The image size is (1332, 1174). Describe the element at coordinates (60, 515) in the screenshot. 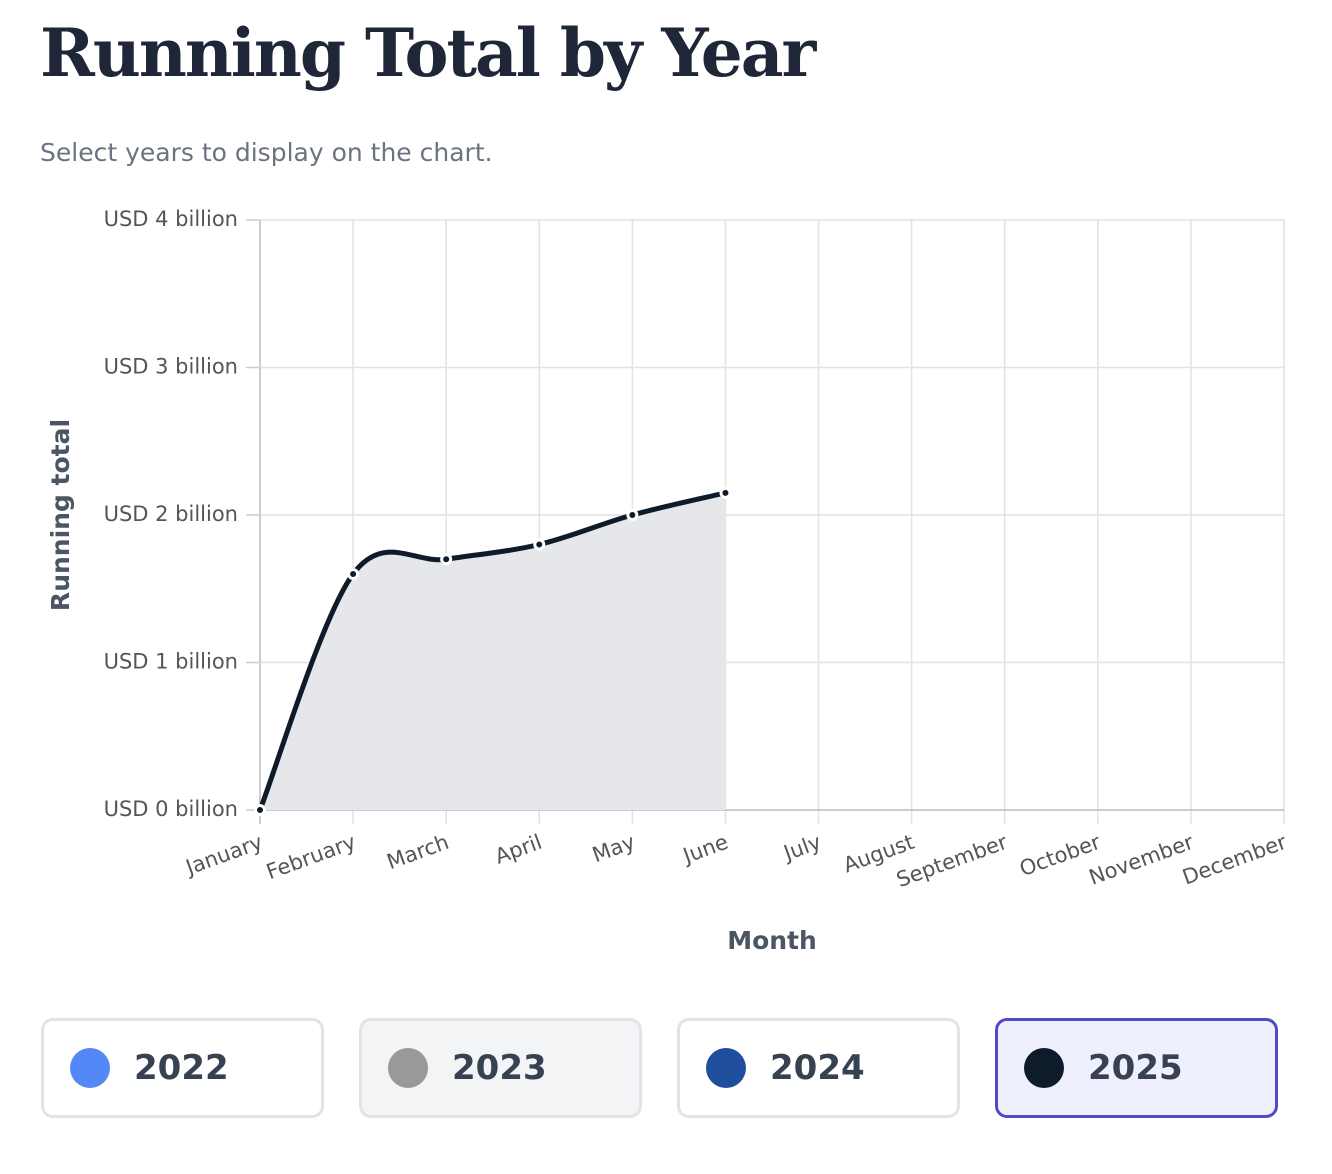

I see `y-axis-title: Running total` at that location.